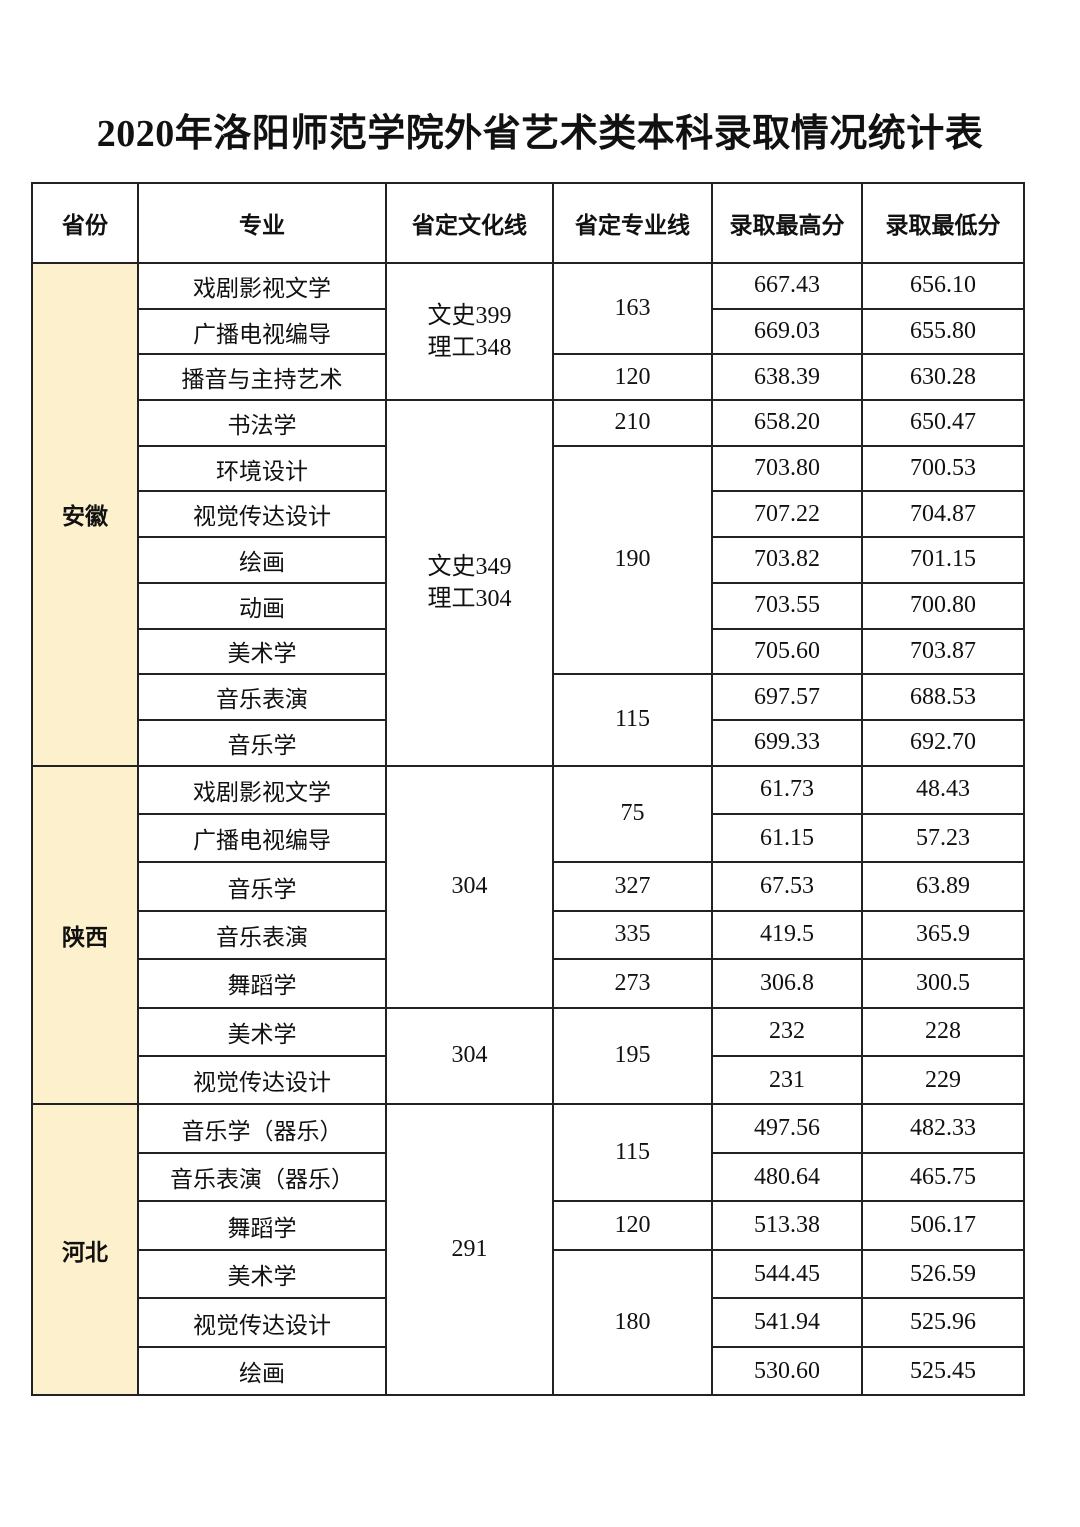 This screenshot has height=1527, width=1080. I want to click on header-row: 省份 专业 省定文化线 省定专业线 录取最高分 录取最低分, so click(528, 223).